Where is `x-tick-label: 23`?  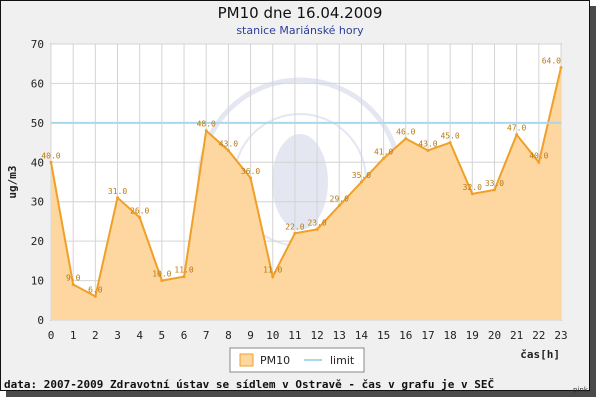
x-tick-label: 23 is located at coordinates (560, 335).